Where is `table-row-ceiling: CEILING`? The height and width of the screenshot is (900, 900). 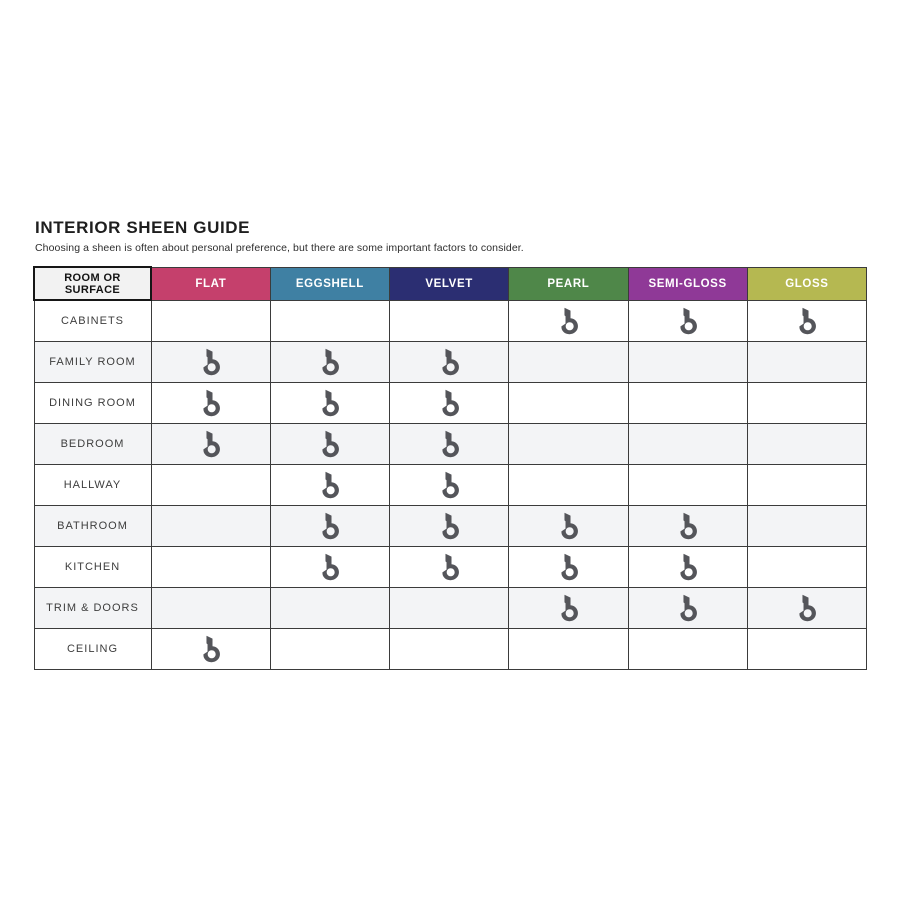
table-row-ceiling: CEILING is located at coordinates (450, 648).